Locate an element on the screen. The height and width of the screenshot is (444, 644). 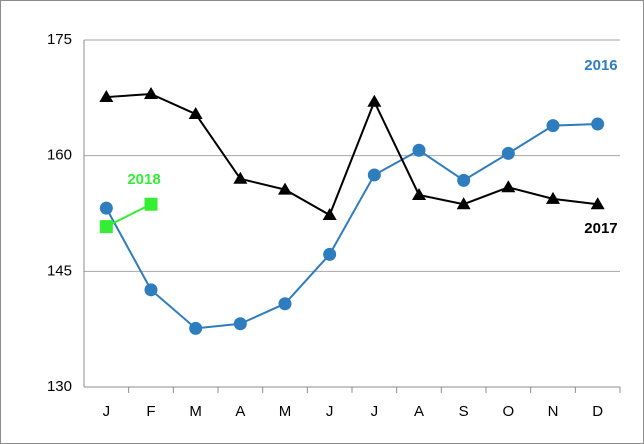
x-tick-label: S is located at coordinates (464, 411).